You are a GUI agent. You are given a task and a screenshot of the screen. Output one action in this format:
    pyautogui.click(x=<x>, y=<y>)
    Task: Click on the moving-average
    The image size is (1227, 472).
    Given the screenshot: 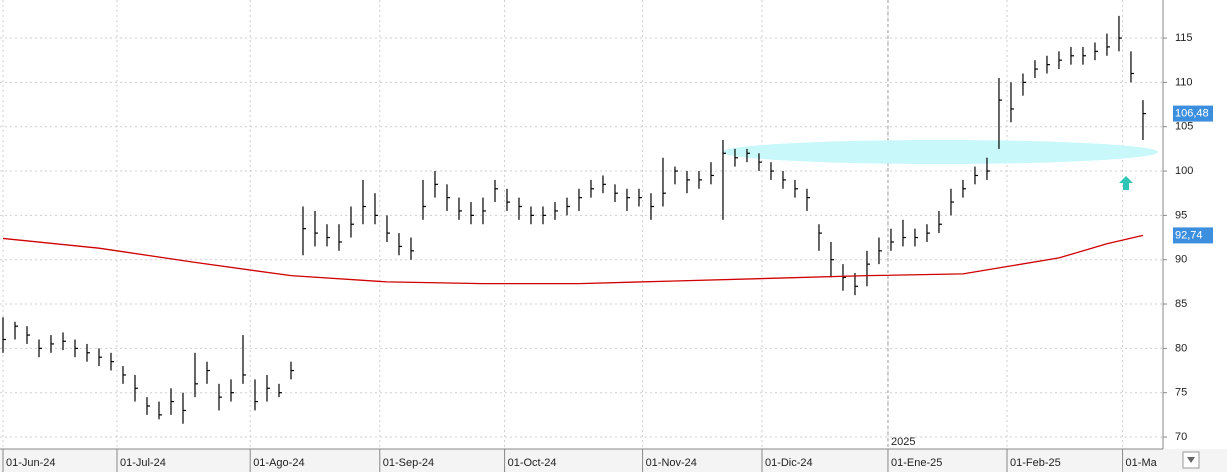 What is the action you would take?
    pyautogui.click(x=573, y=259)
    